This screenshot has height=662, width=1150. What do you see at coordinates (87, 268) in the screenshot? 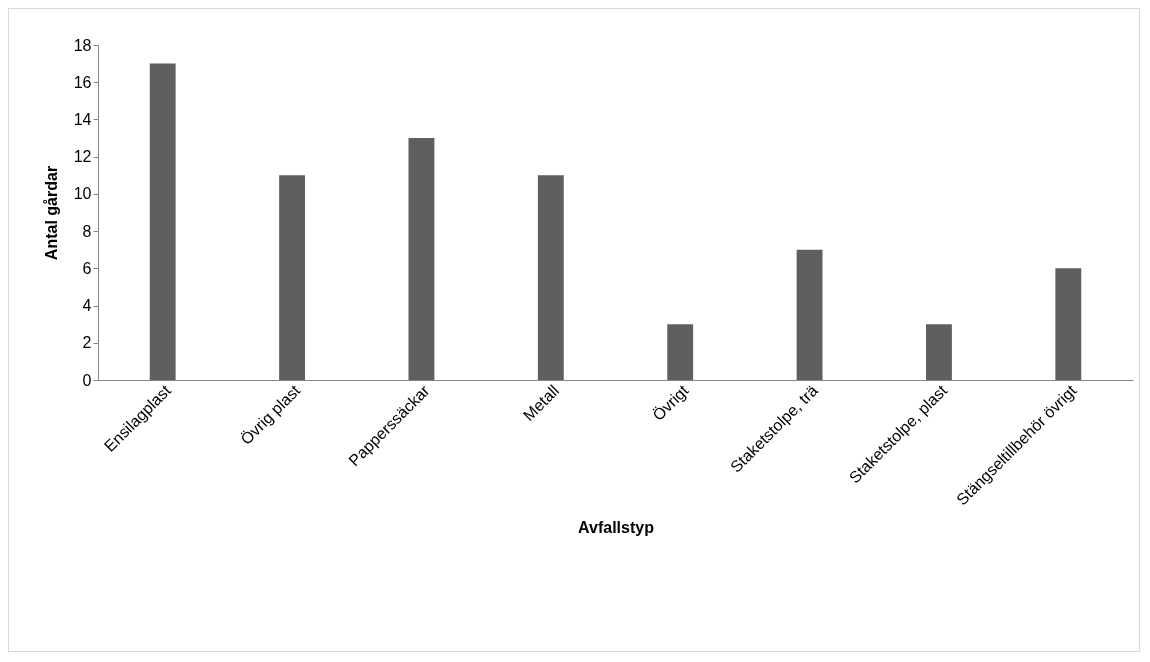
I see `y-tick-label: 6` at bounding box center [87, 268].